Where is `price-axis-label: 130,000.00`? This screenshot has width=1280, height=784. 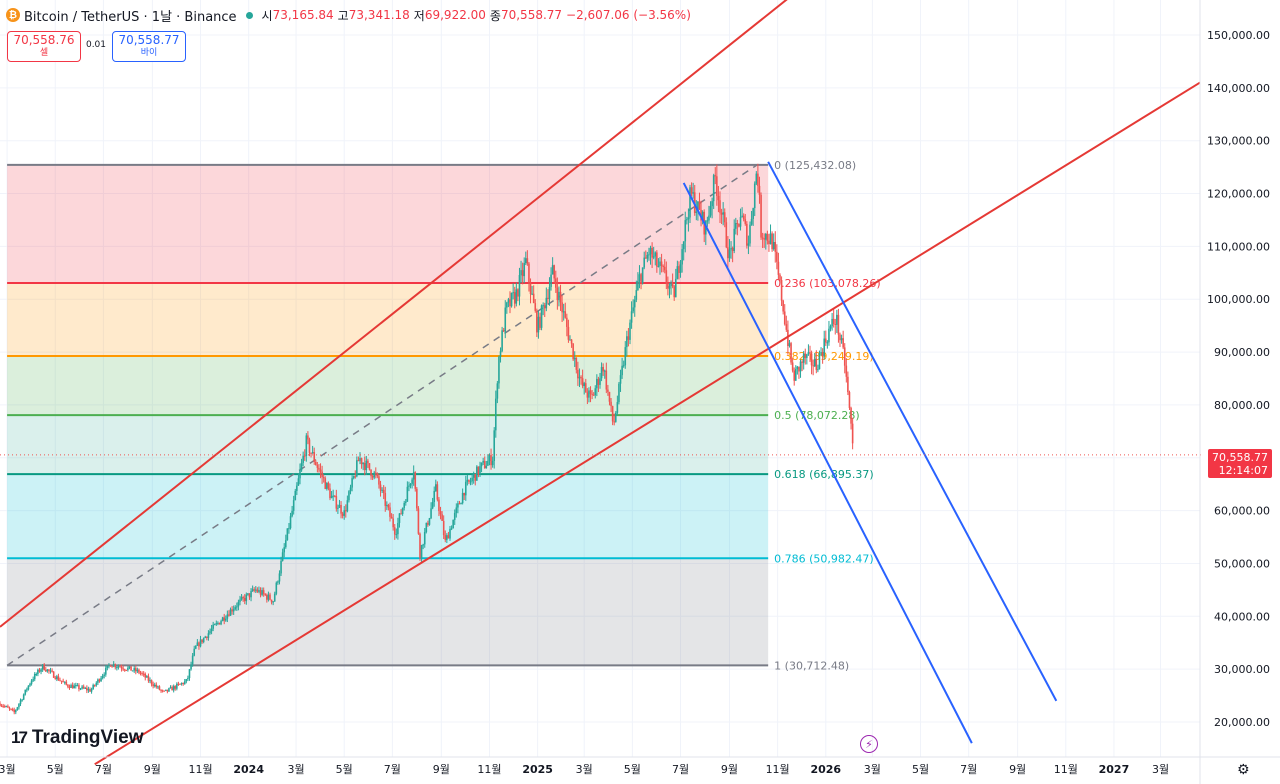
price-axis-label: 130,000.00 is located at coordinates (1238, 141).